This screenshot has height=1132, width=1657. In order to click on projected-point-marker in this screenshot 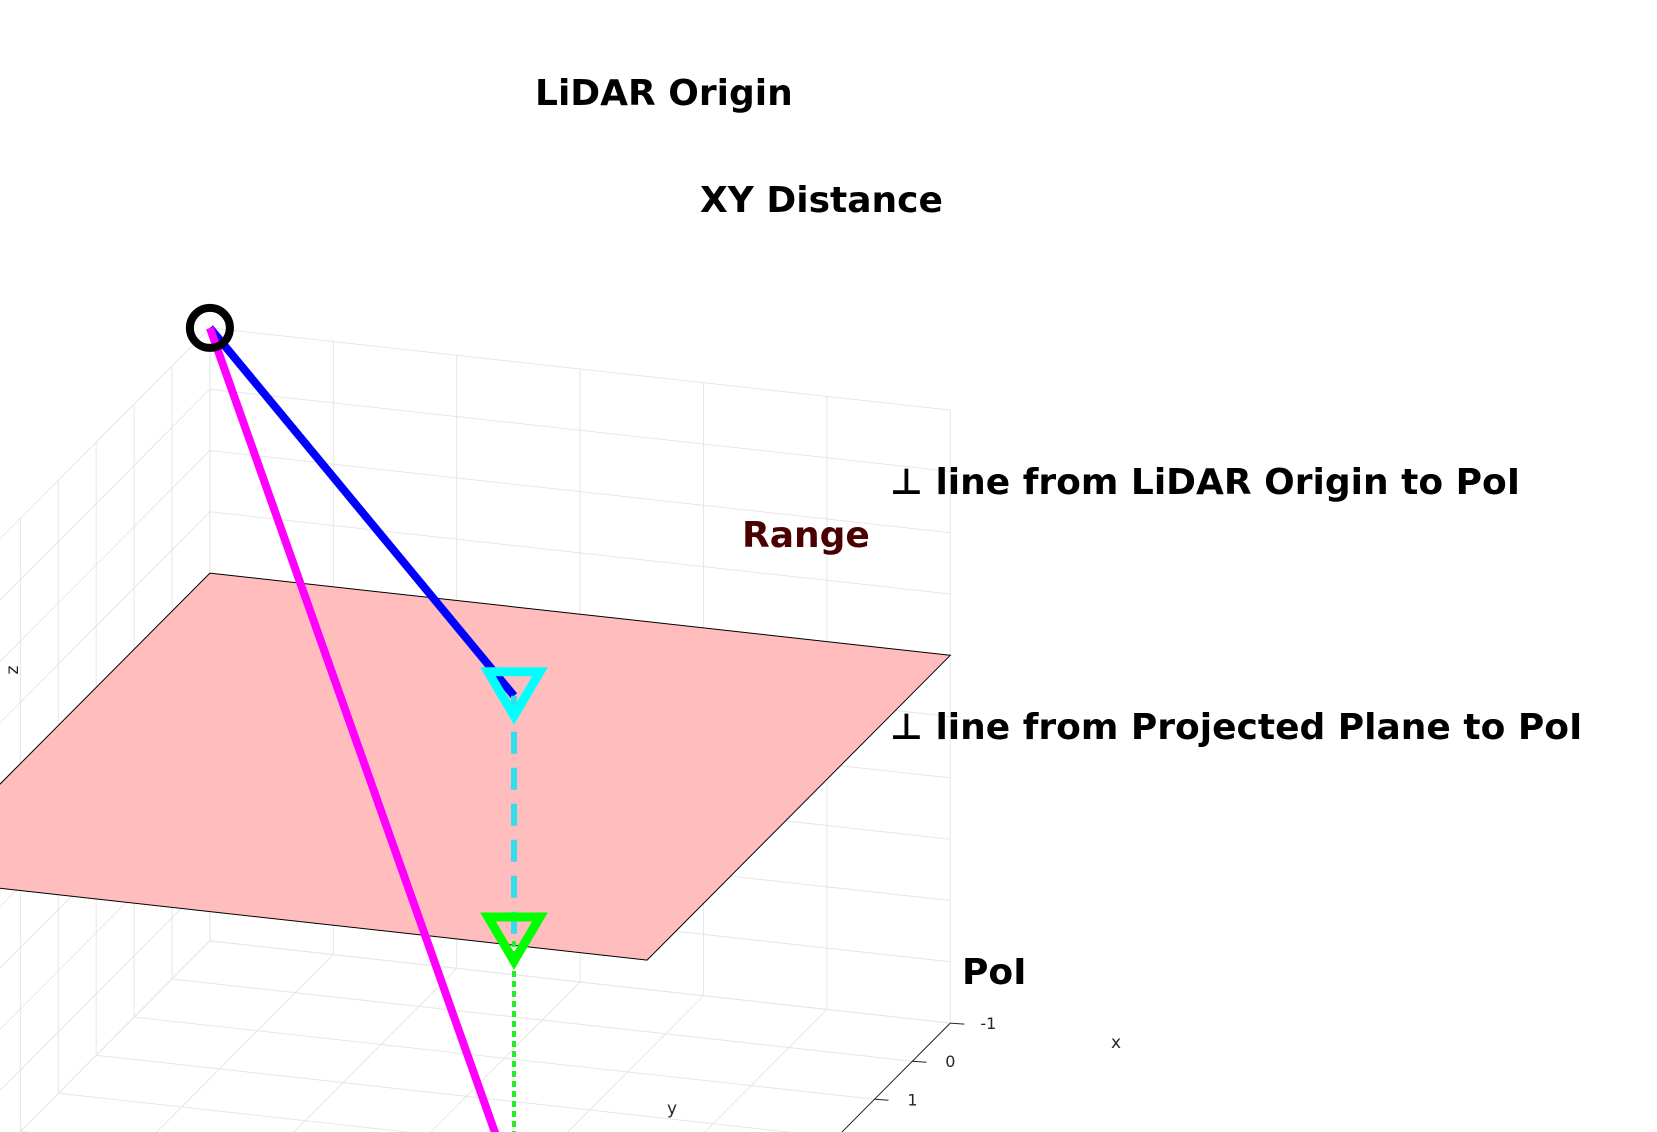, I will do `click(514, 696)`.